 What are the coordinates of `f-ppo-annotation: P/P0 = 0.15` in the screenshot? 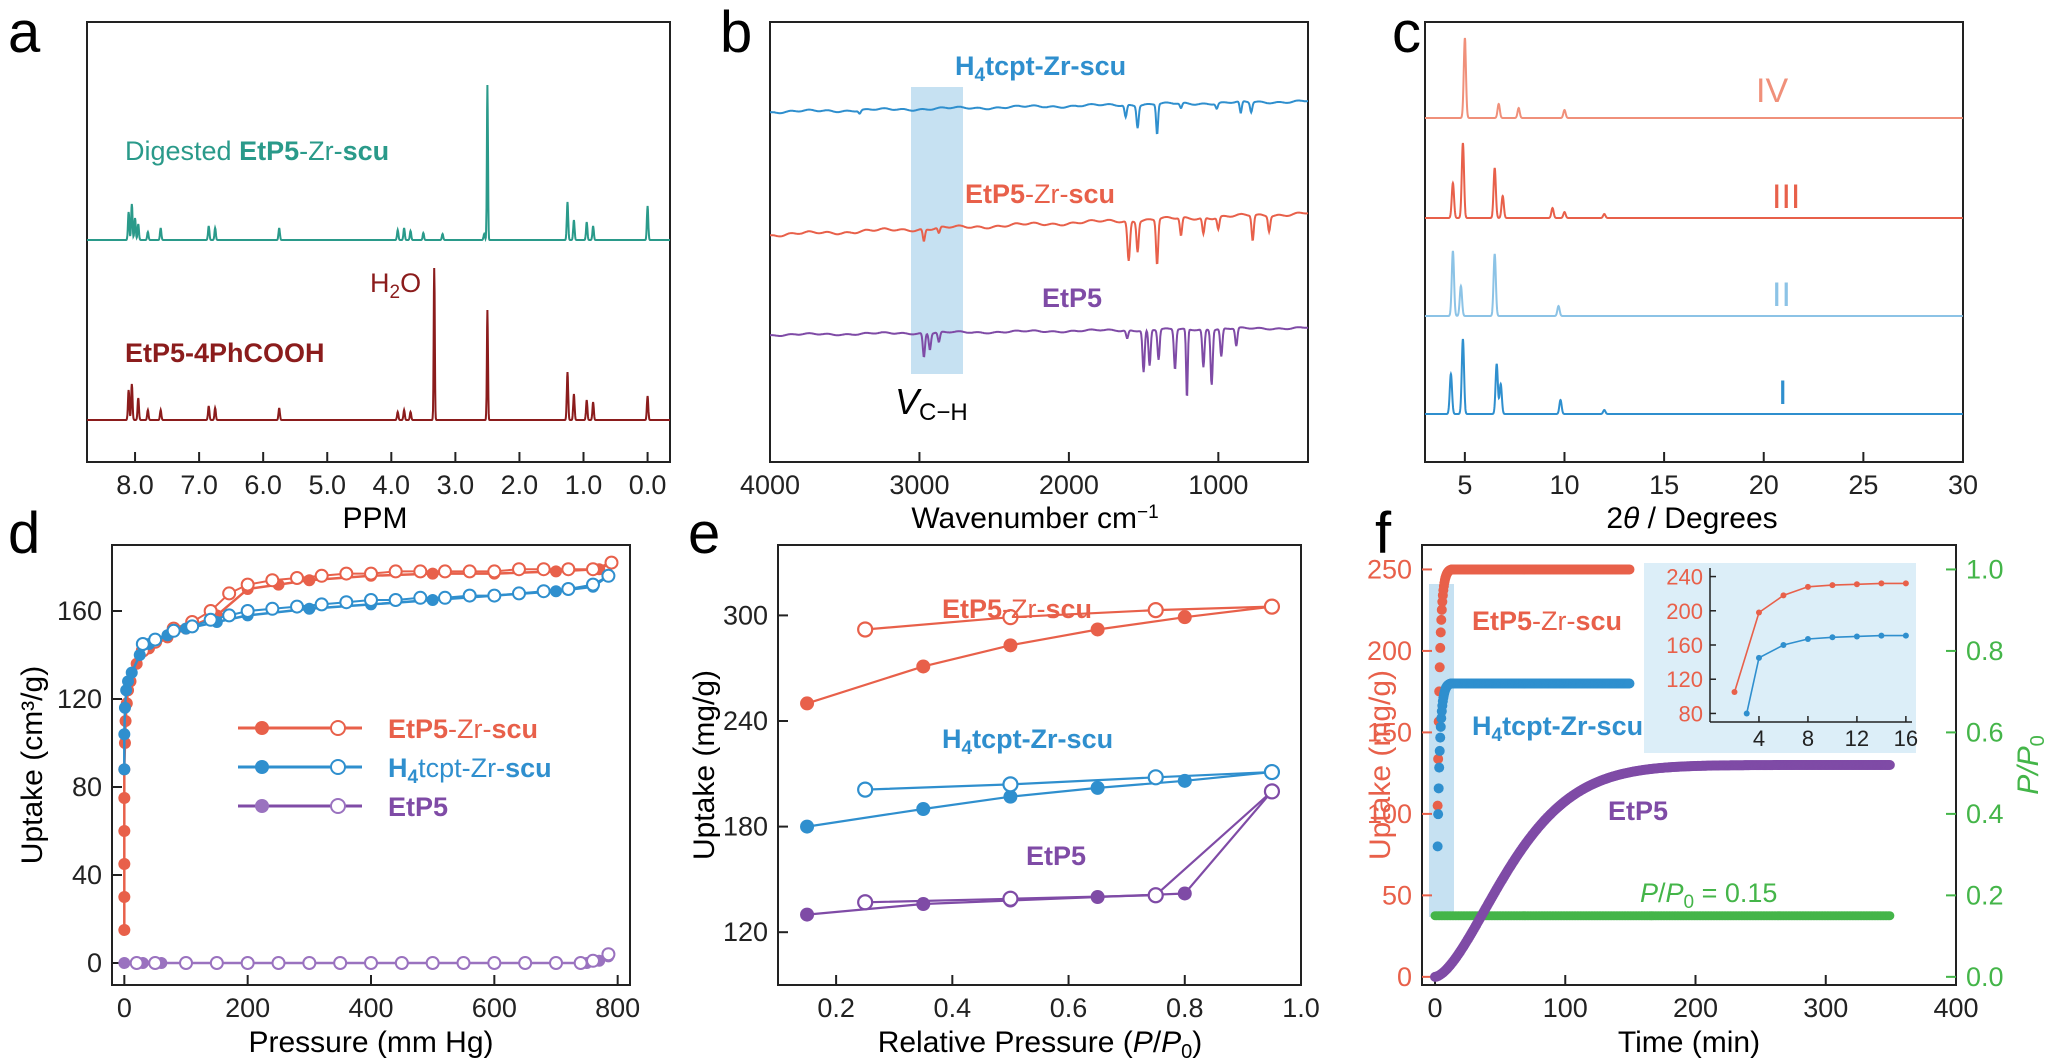 It's located at (1708, 895).